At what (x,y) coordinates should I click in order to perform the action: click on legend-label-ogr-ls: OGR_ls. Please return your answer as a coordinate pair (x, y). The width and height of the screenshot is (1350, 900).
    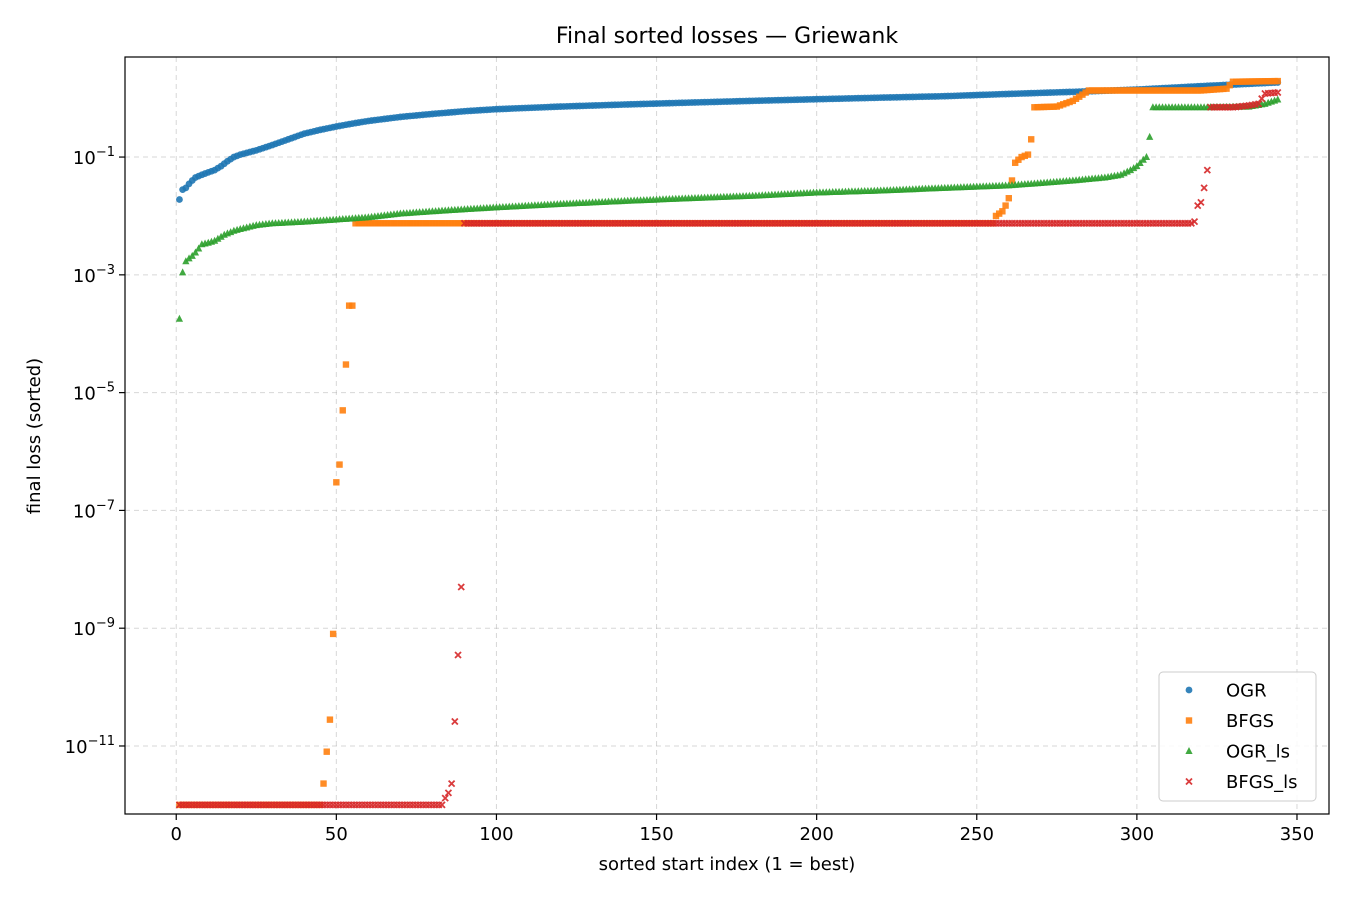
    Looking at the image, I should click on (1258, 752).